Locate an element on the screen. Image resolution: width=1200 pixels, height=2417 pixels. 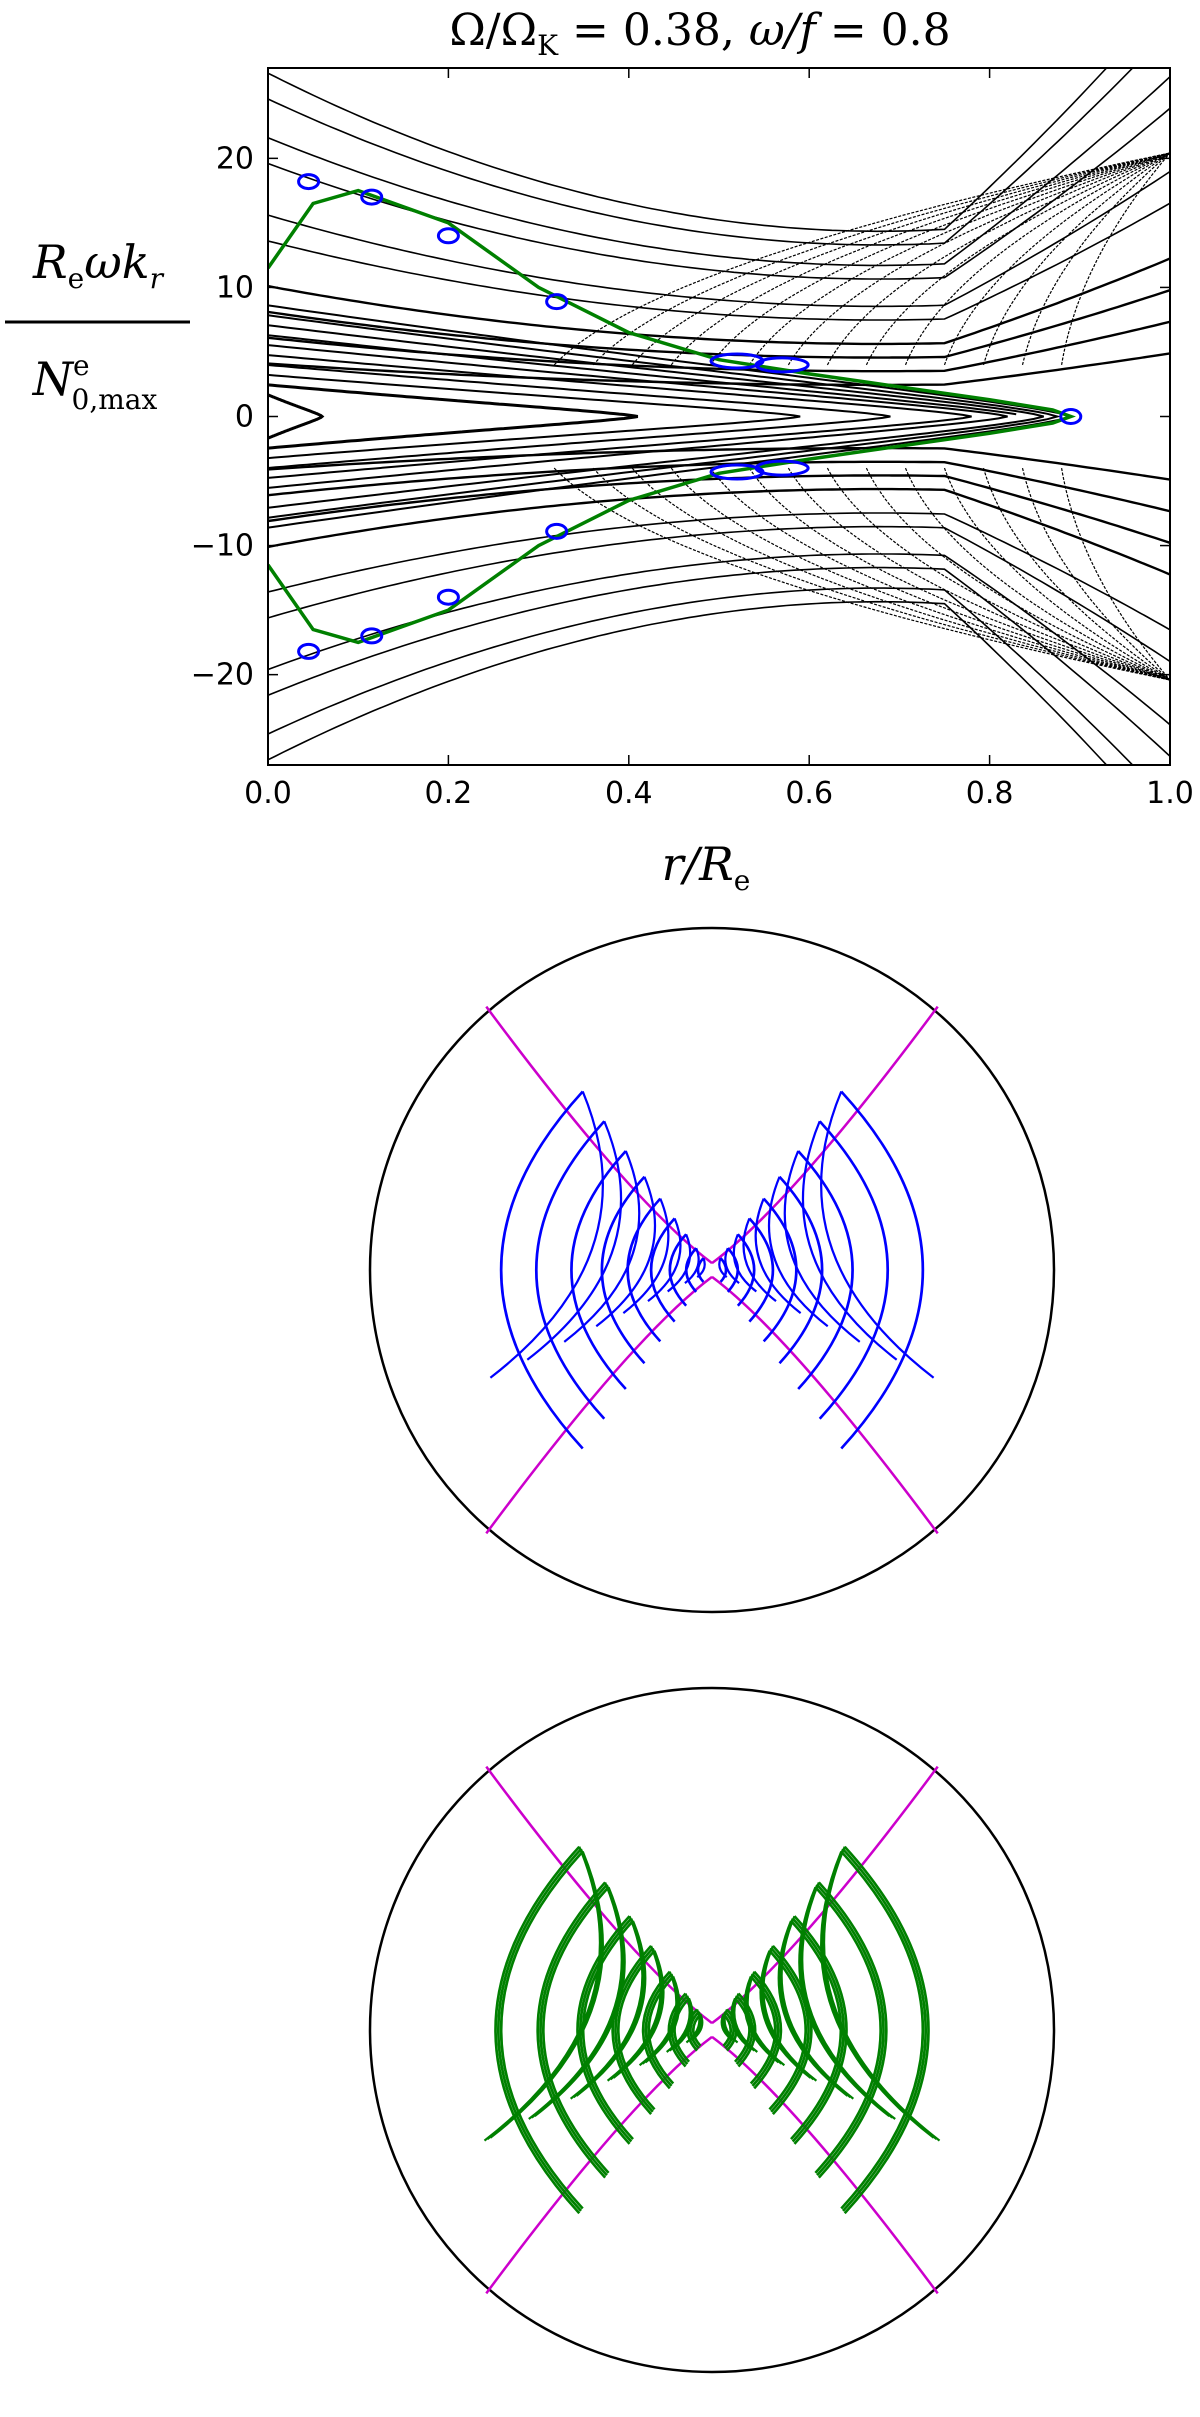
title-eq1: = 0.38, is located at coordinates (653, 30).